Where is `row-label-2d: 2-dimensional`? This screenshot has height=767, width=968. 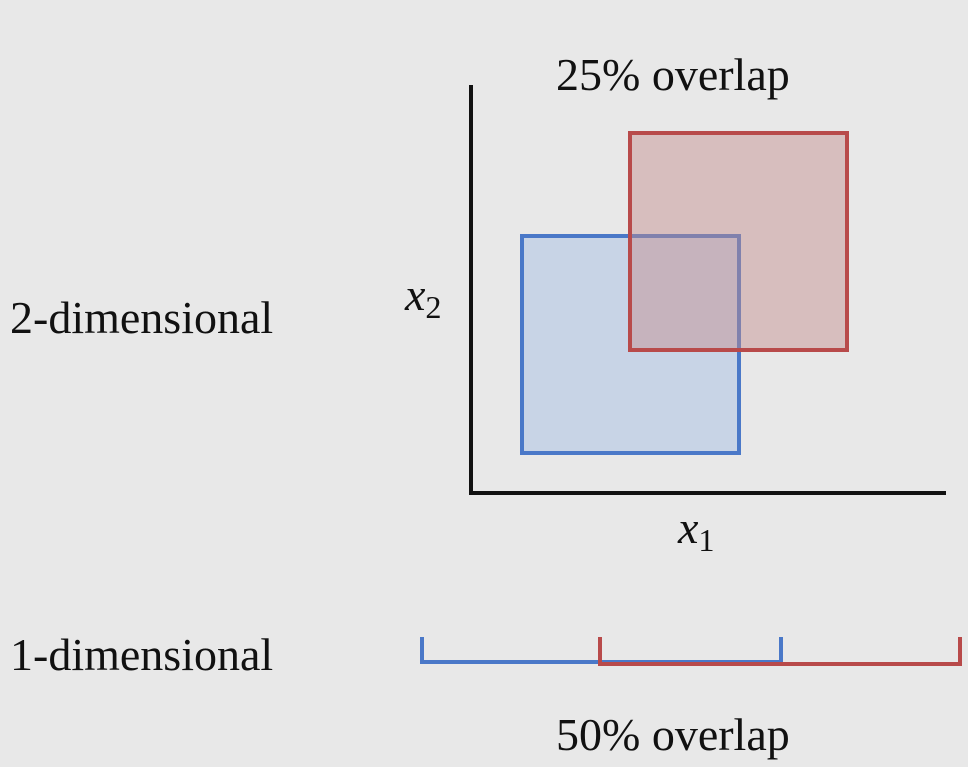 row-label-2d: 2-dimensional is located at coordinates (142, 317).